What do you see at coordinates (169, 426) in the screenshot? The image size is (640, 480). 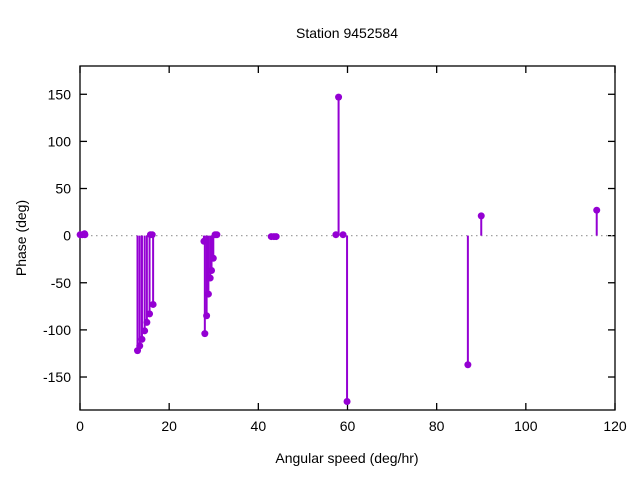 I see `x-tick-label: 20` at bounding box center [169, 426].